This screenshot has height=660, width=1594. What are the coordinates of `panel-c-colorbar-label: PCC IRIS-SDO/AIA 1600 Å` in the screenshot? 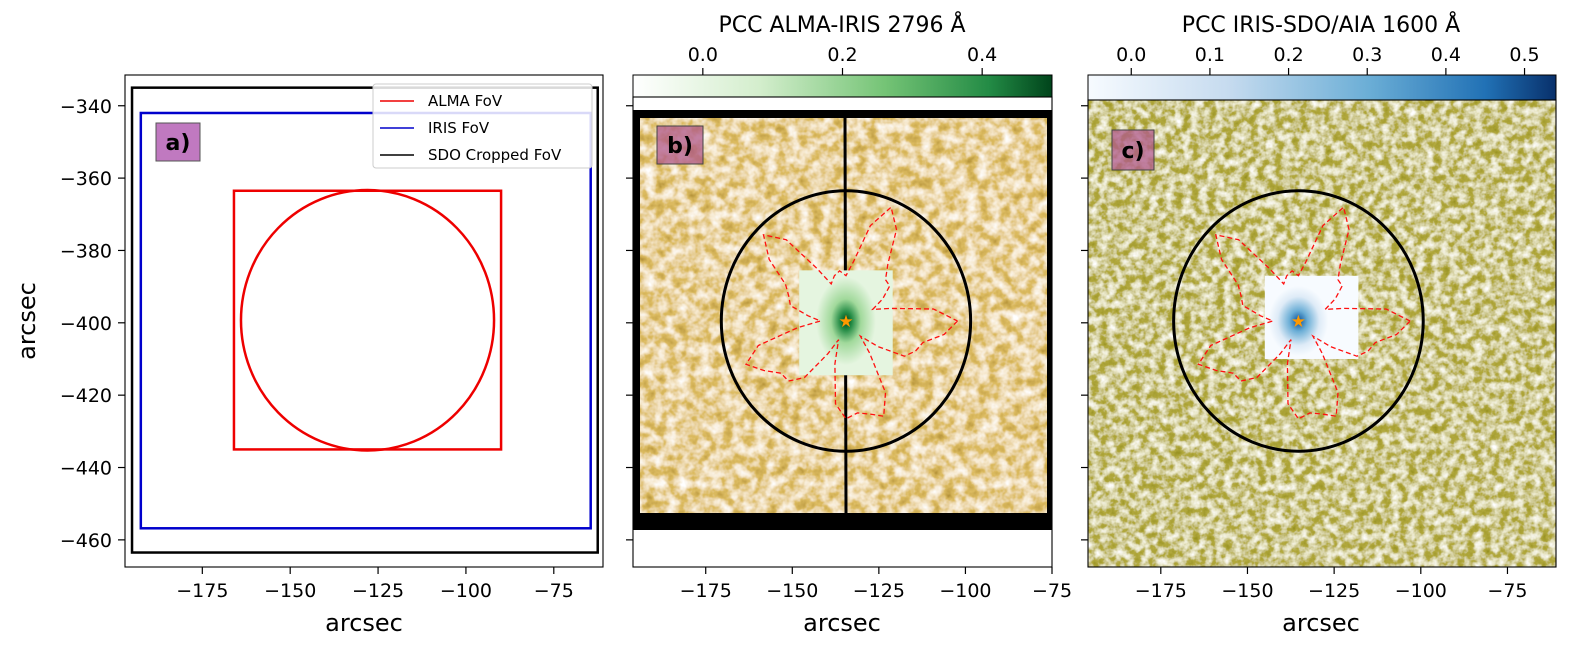 It's located at (1321, 24).